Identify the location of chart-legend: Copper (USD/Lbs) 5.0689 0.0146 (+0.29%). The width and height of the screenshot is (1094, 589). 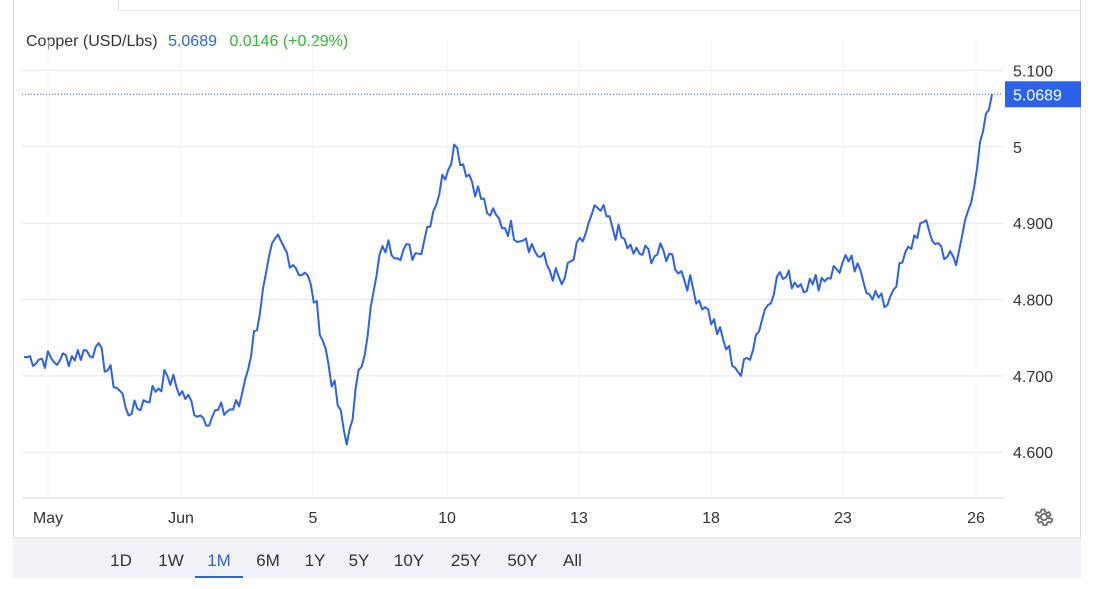
(187, 42).